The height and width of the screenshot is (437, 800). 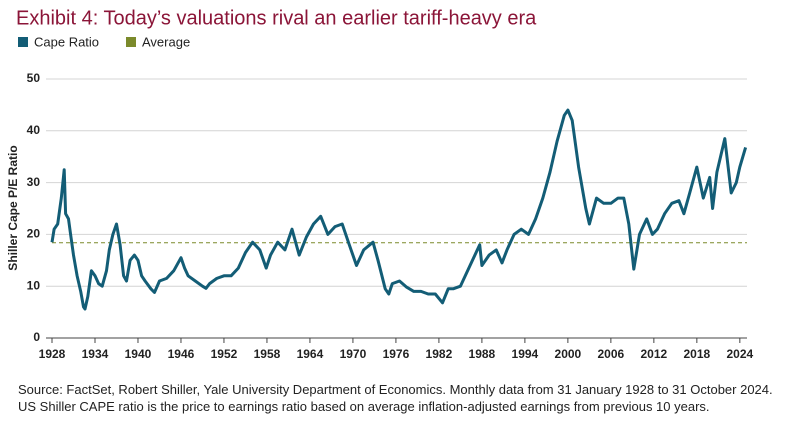 What do you see at coordinates (36, 337) in the screenshot?
I see `y-tick-label: 0` at bounding box center [36, 337].